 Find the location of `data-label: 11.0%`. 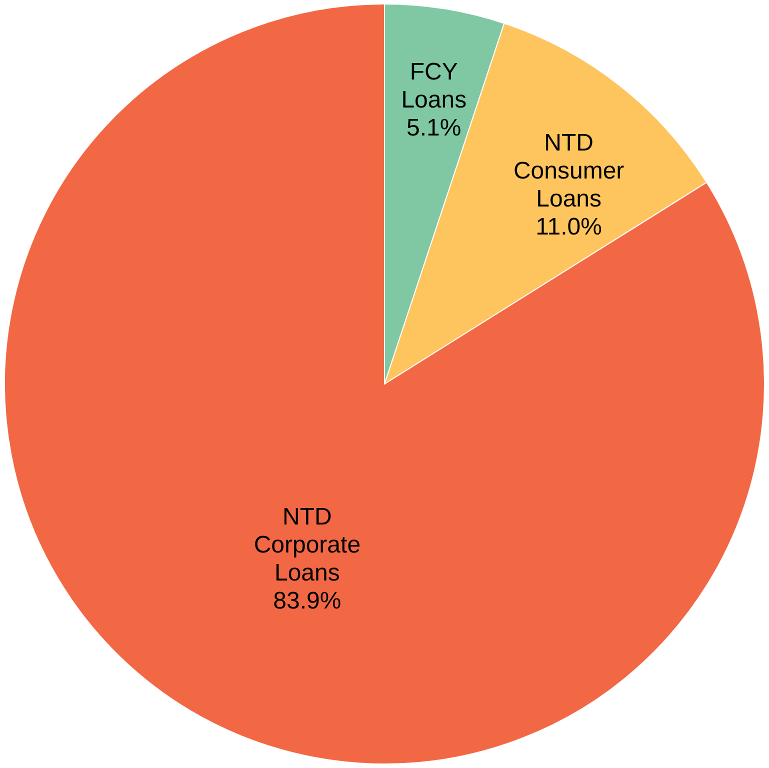

data-label: 11.0% is located at coordinates (569, 226).